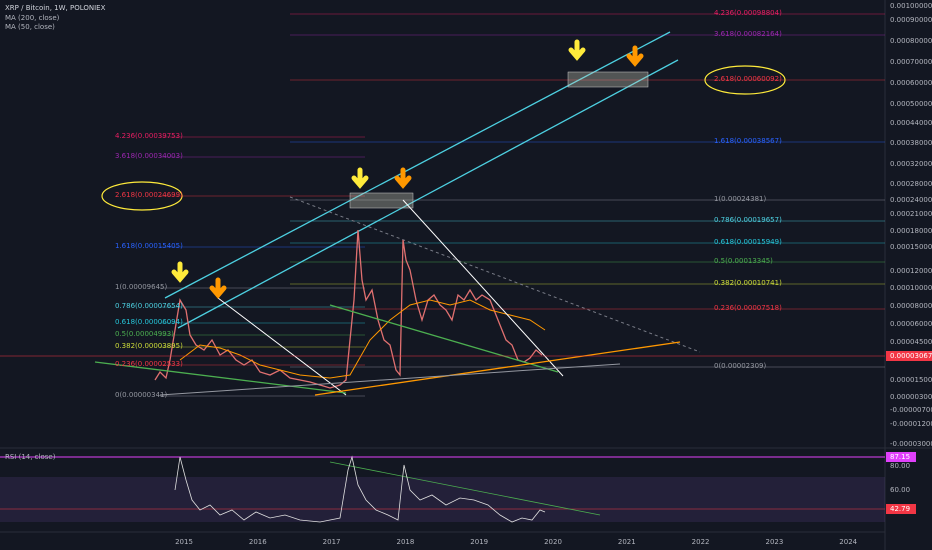 Image resolution: width=932 pixels, height=550 pixels. What do you see at coordinates (149, 322) in the screenshot?
I see `fib-label: 0.618(0.00006094)` at bounding box center [149, 322].